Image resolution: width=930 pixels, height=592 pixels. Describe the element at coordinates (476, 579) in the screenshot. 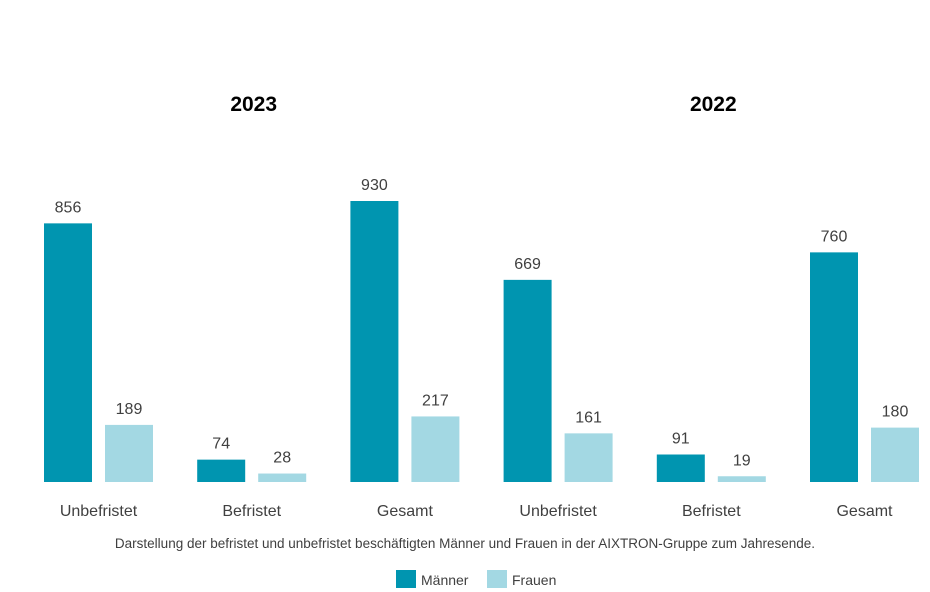

I see `legend: Männer Frauen` at that location.